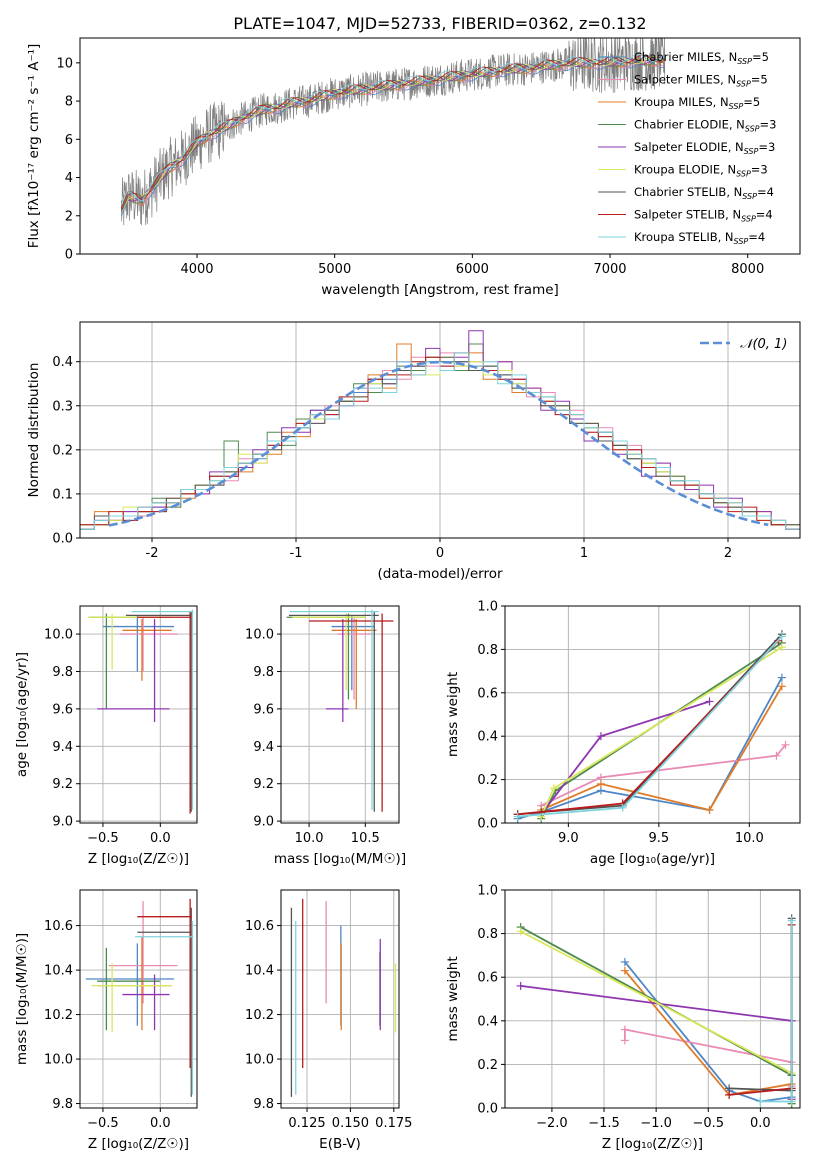 This screenshot has height=1170, width=819. I want to click on y-tick-label: 9.2, so click(263, 784).